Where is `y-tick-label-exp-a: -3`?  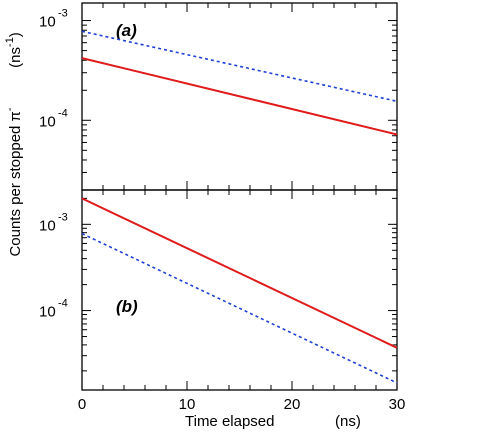
y-tick-label-exp-a: -3 is located at coordinates (63, 14).